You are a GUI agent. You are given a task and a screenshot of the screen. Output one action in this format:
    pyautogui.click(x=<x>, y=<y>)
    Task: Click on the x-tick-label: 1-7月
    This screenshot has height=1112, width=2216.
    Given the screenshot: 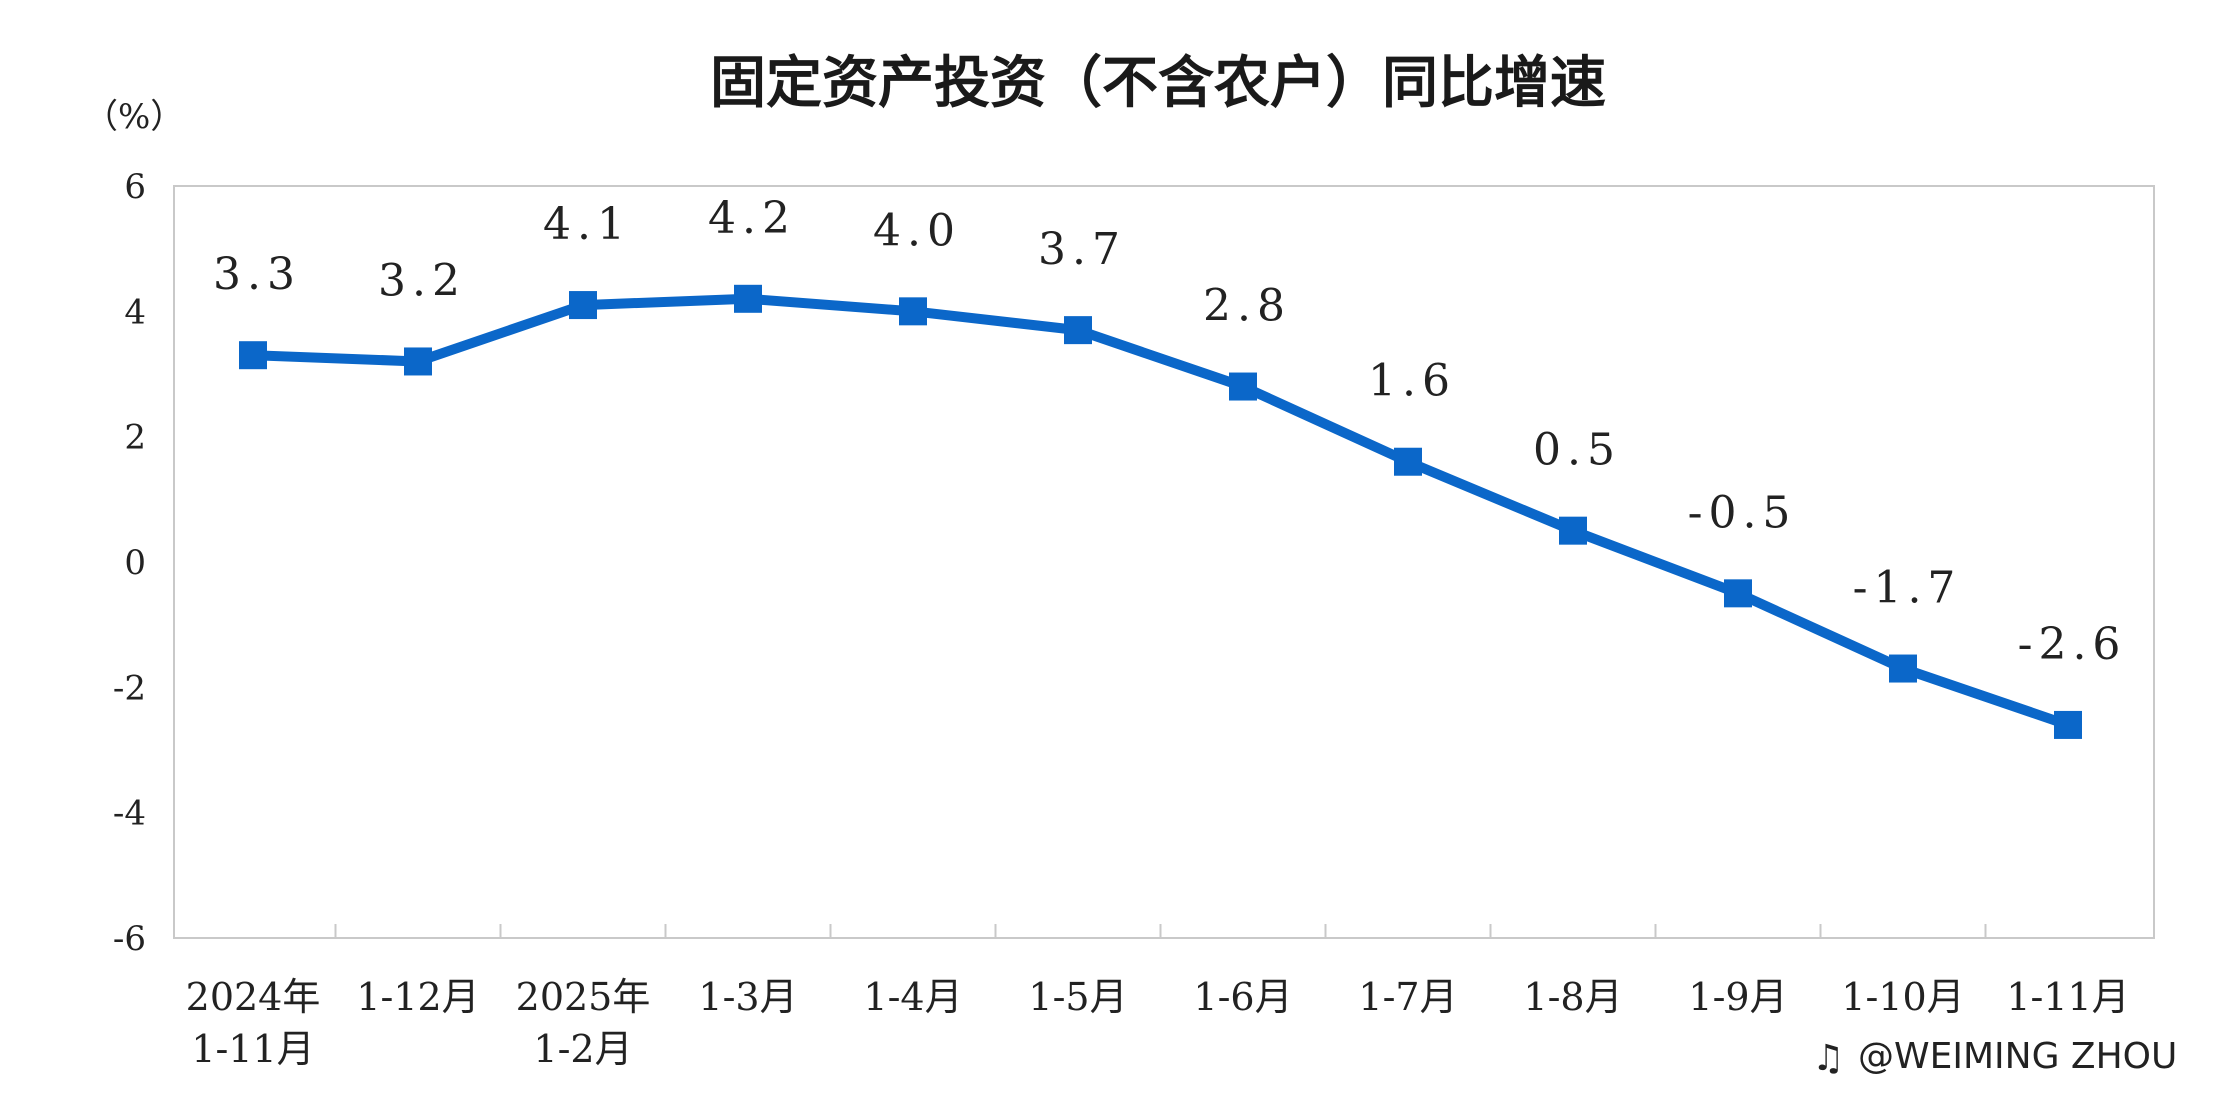 What is the action you would take?
    pyautogui.click(x=1407, y=997)
    